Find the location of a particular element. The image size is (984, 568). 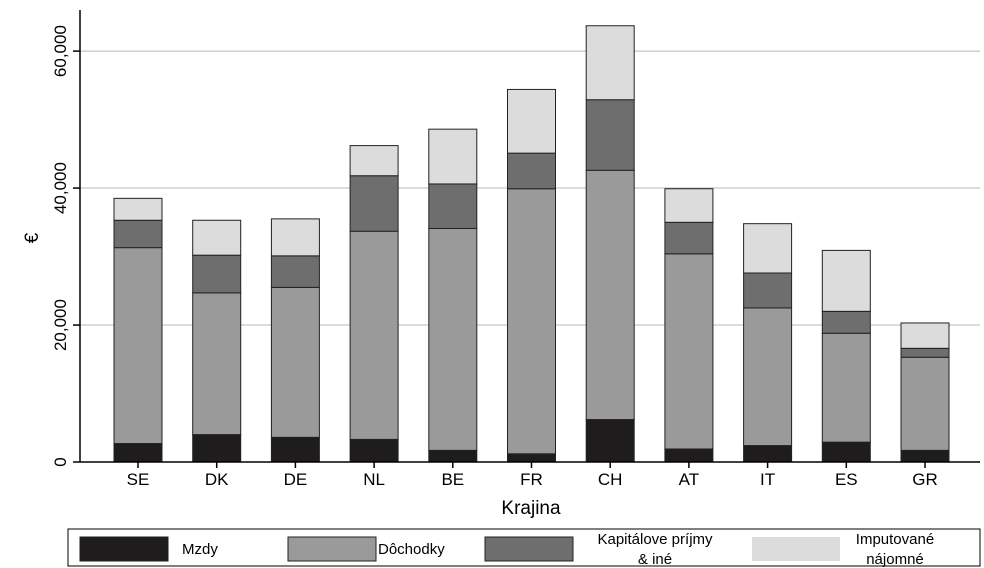

bar-stack-de is located at coordinates (295, 340).